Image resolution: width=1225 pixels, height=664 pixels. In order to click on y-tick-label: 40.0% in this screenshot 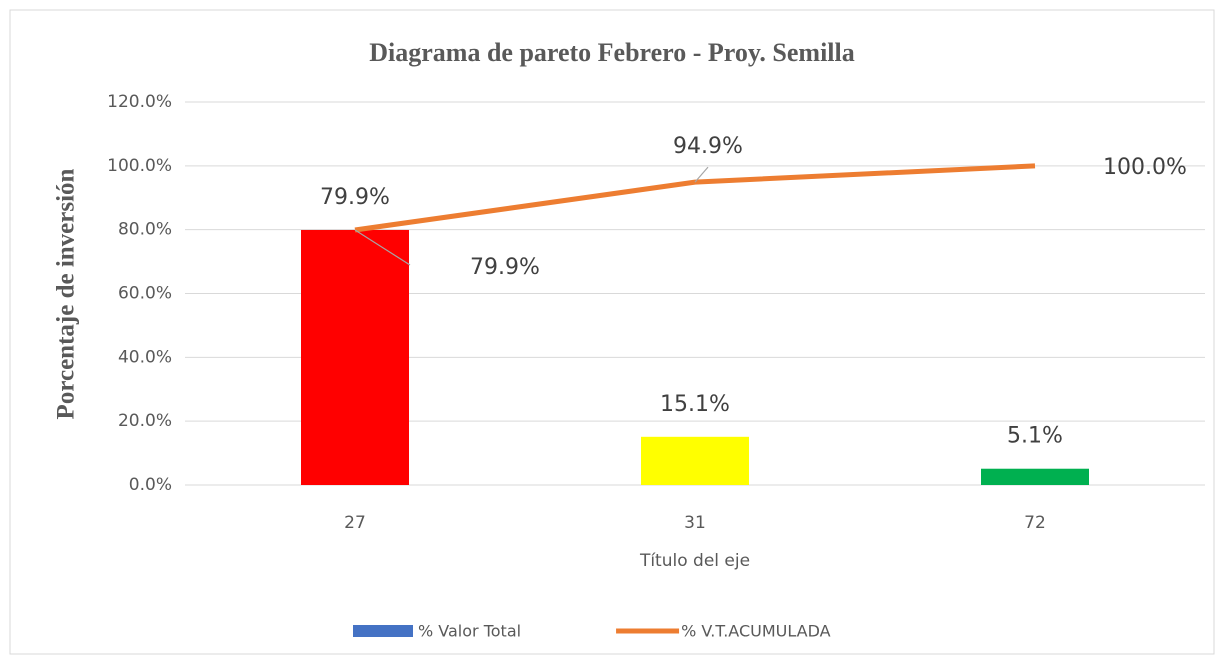, I will do `click(145, 357)`.